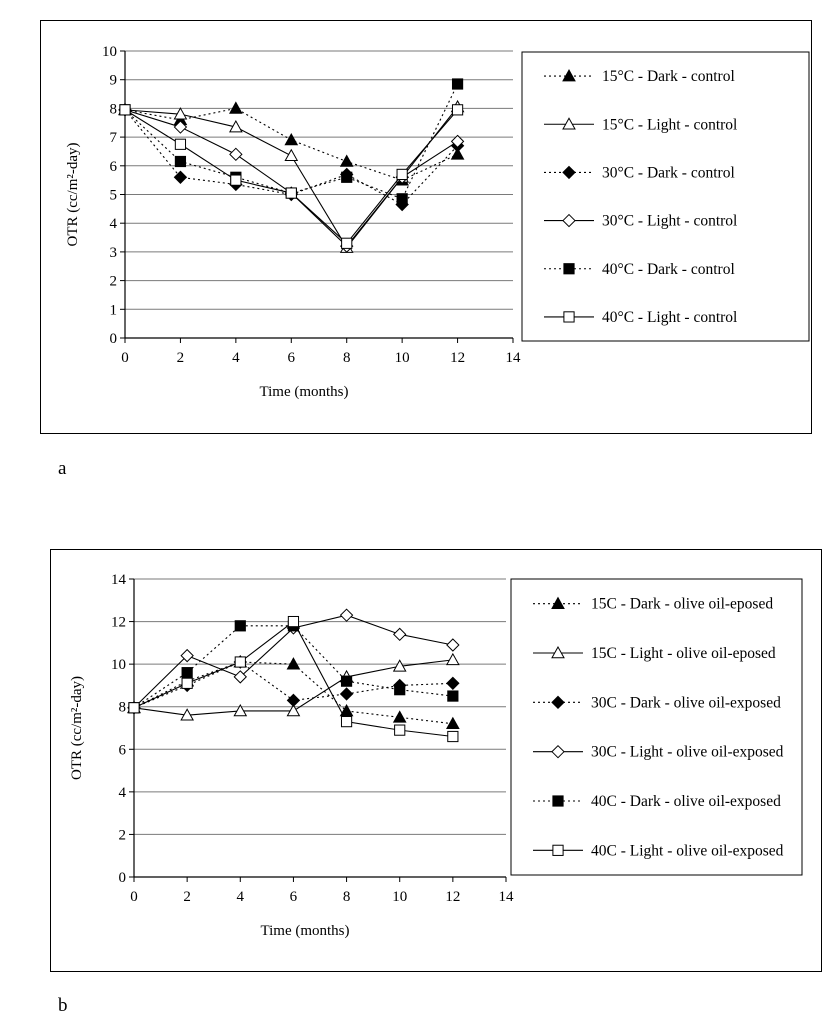  I want to click on chart-a-series-2-point, so click(180, 177).